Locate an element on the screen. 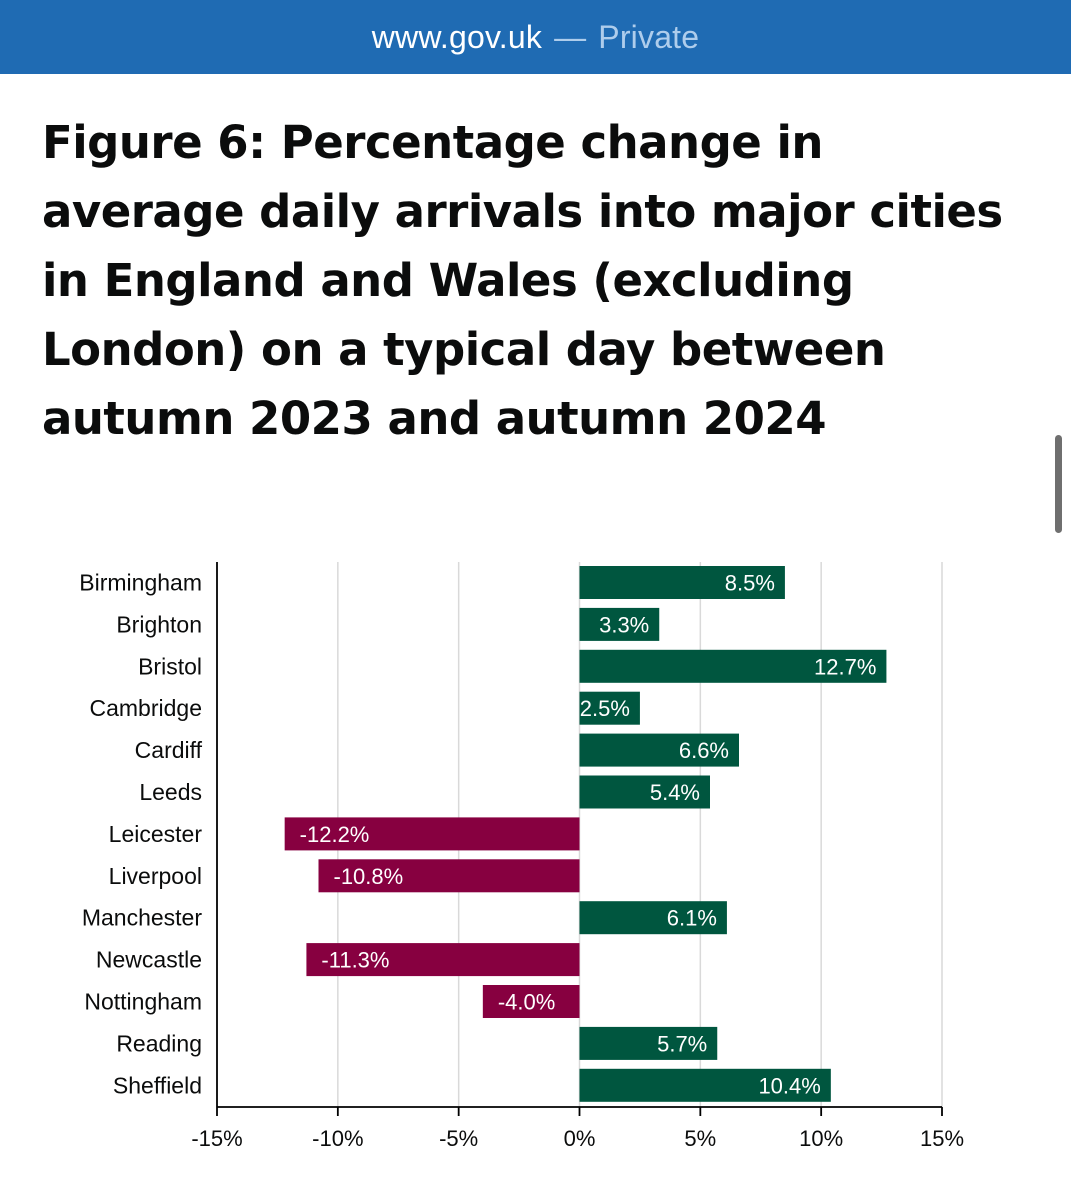  category-label: Nottingham is located at coordinates (143, 1002).